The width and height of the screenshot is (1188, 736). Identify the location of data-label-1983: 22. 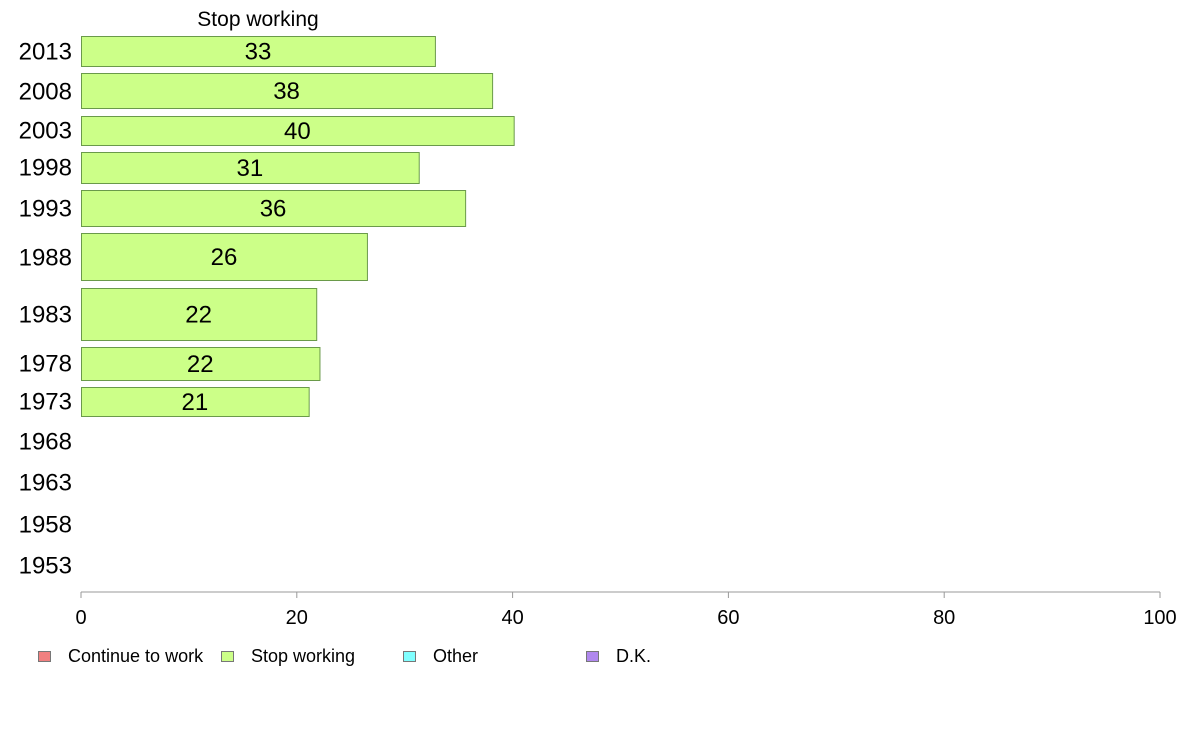
(198, 315).